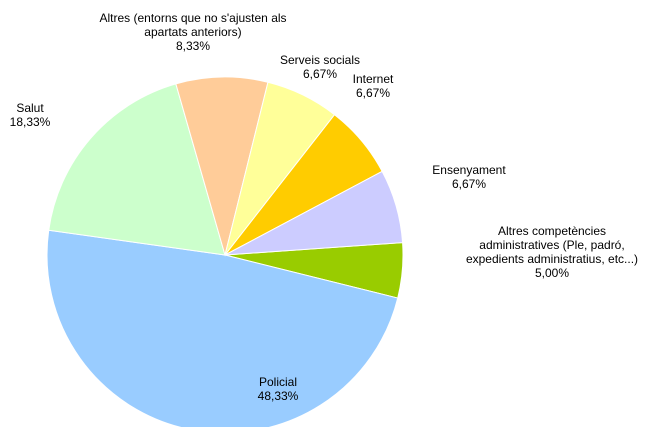  I want to click on slice-label-line: apartats anteriors), so click(192, 32).